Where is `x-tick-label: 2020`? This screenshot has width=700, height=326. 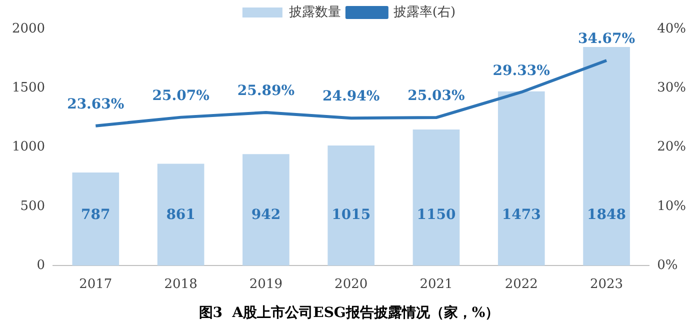
x-tick-label: 2020 is located at coordinates (351, 284).